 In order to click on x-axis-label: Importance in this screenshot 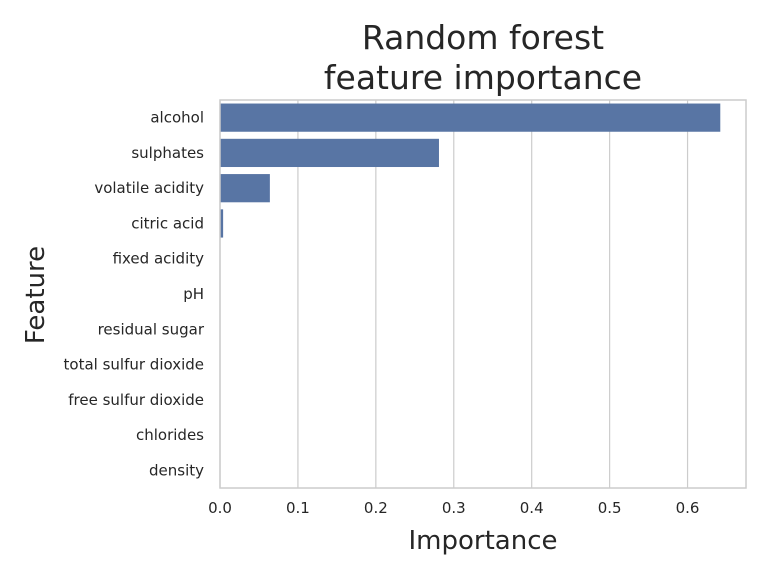, I will do `click(483, 541)`.